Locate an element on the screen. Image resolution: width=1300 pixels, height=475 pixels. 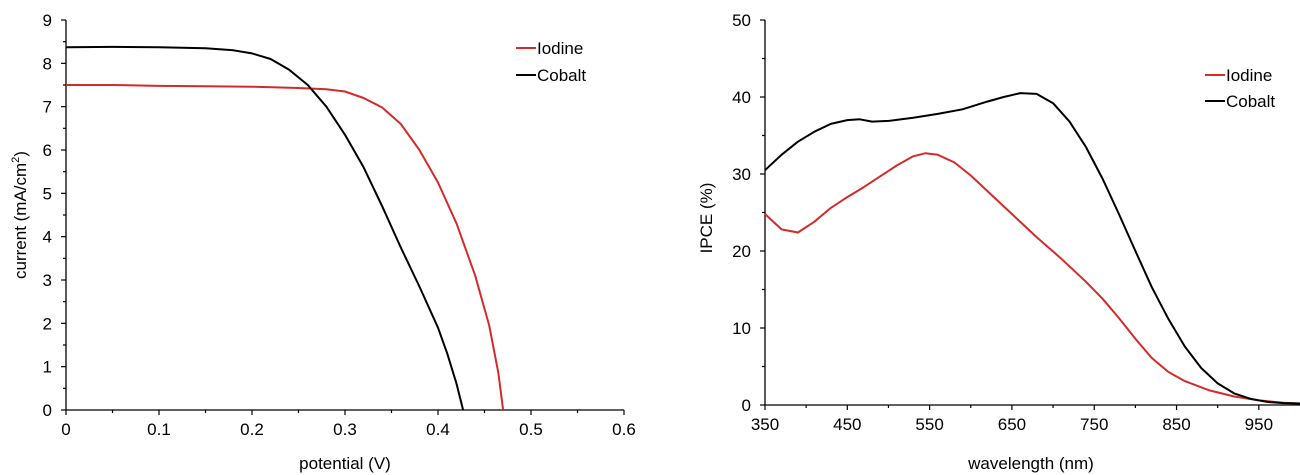
ipce-x-tick-label: 550 is located at coordinates (929, 424).